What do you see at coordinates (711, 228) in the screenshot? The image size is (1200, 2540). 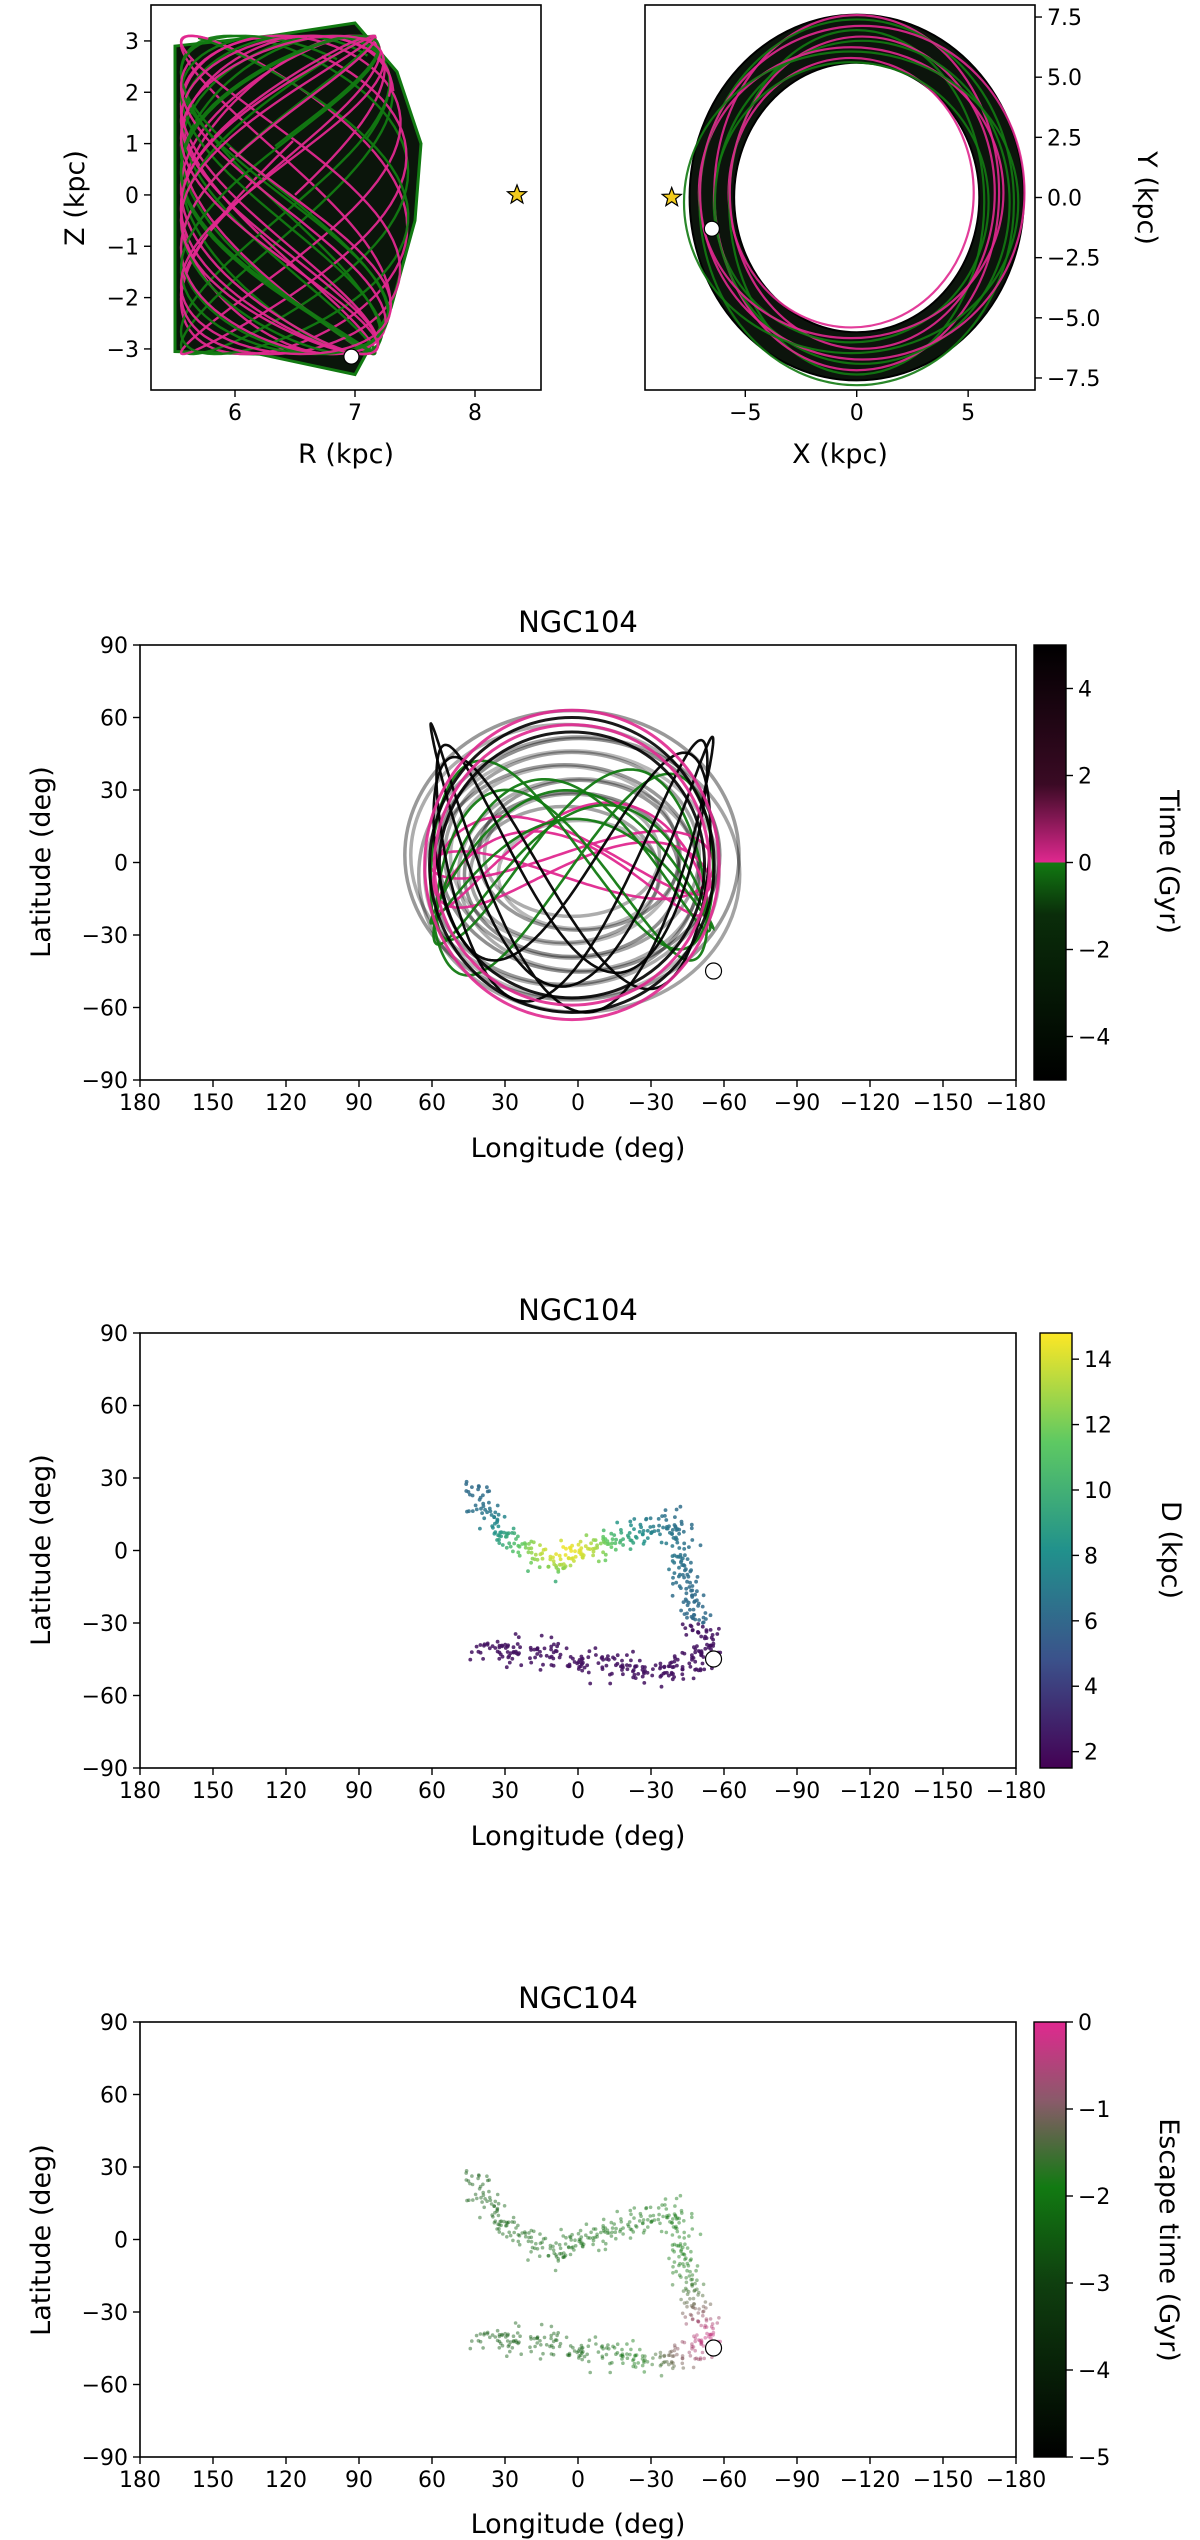 I see `cluster-marker` at bounding box center [711, 228].